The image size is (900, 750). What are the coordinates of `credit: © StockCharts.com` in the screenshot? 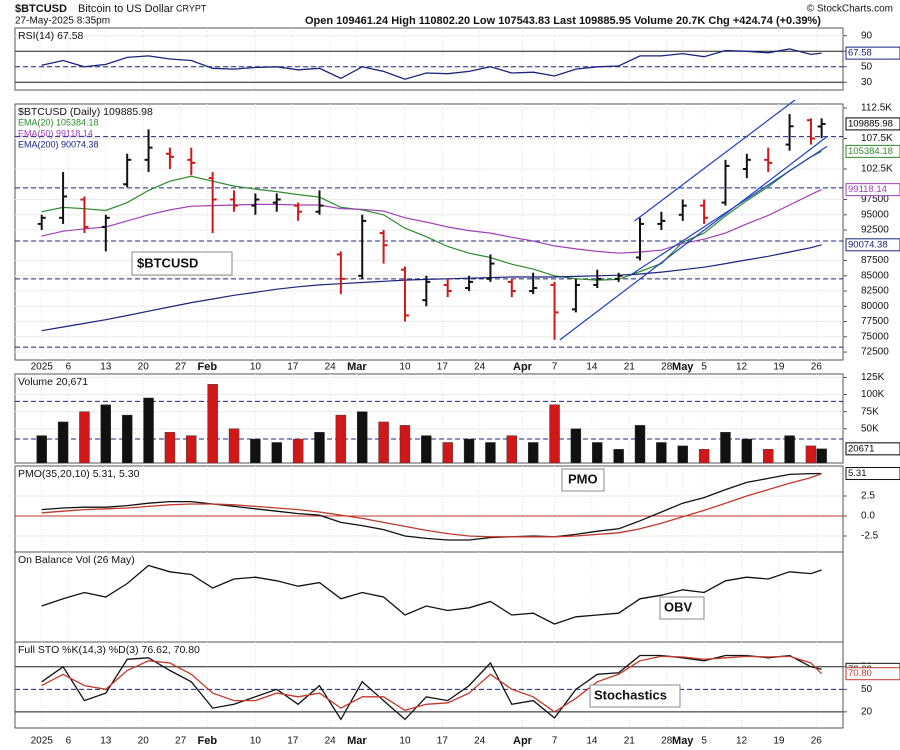 It's located at (850, 9).